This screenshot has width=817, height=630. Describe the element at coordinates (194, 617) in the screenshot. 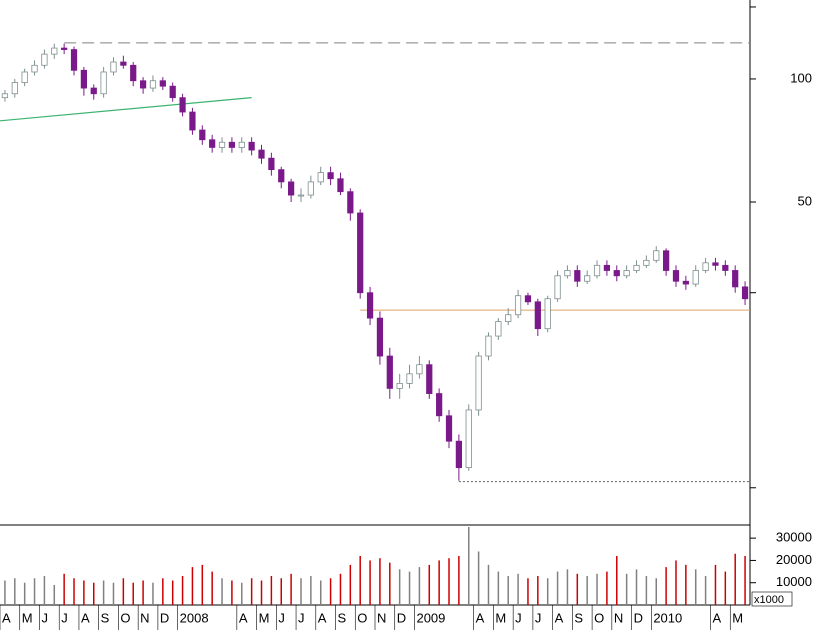

I see `x-tick-label: 2008` at that location.